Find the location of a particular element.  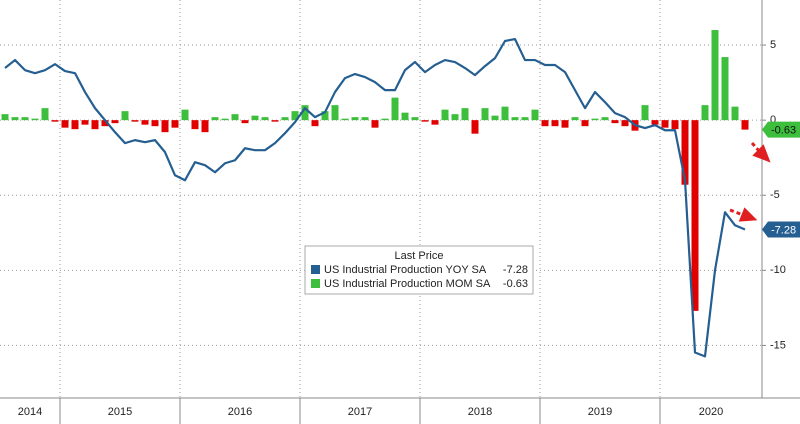

value-label: -0.63 is located at coordinates (783, 131).